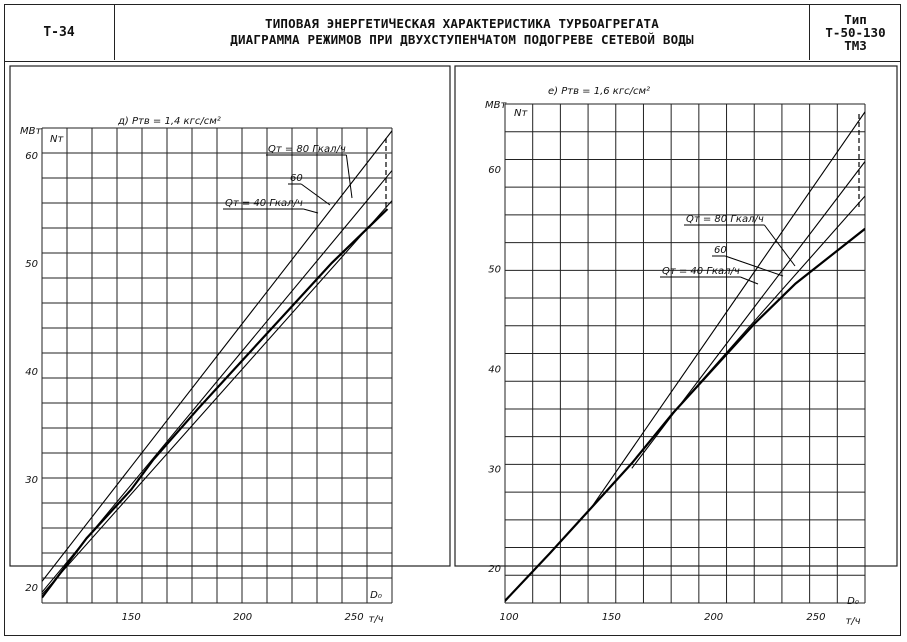 This screenshot has height=642, width=907. I want to click on sheet-code: Т-34, so click(59, 32).